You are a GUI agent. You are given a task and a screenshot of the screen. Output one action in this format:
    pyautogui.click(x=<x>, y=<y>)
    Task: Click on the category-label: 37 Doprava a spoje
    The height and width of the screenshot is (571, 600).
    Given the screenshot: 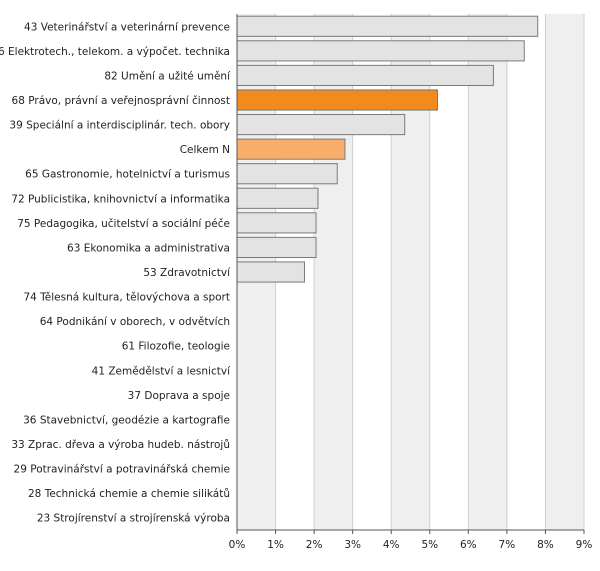 What is the action you would take?
    pyautogui.click(x=179, y=396)
    